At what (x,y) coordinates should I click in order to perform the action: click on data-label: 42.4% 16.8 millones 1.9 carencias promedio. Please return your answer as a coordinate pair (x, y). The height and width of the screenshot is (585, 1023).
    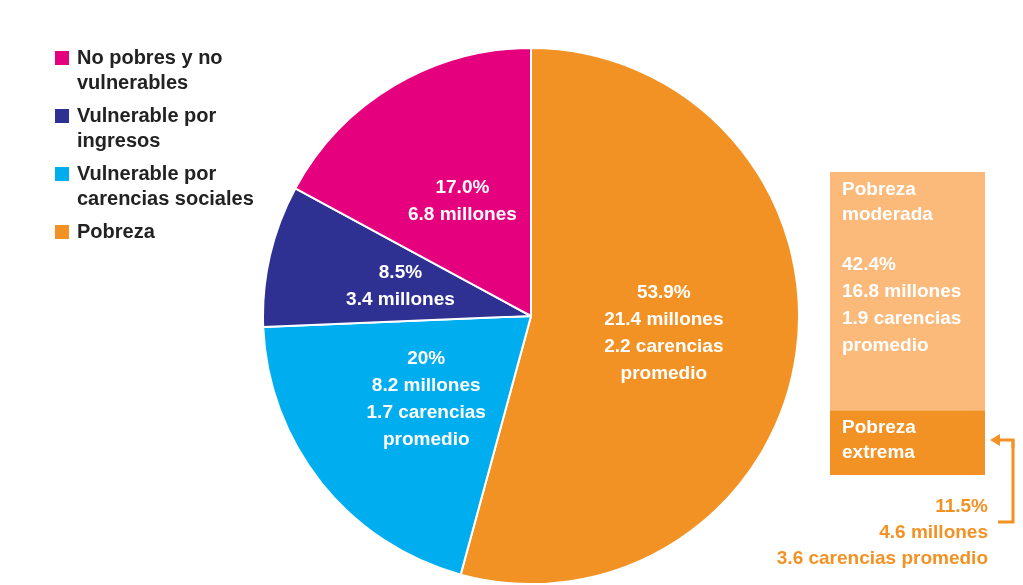
    Looking at the image, I should click on (902, 303).